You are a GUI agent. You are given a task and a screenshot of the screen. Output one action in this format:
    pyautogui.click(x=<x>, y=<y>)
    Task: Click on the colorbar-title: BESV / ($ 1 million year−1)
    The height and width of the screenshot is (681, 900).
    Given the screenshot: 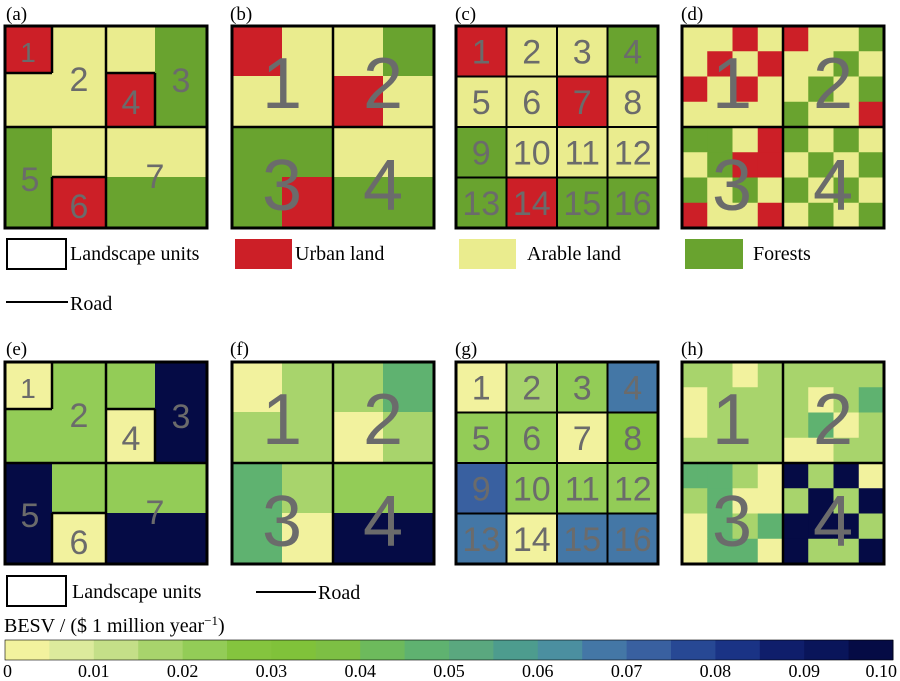 What is the action you would take?
    pyautogui.click(x=114, y=625)
    